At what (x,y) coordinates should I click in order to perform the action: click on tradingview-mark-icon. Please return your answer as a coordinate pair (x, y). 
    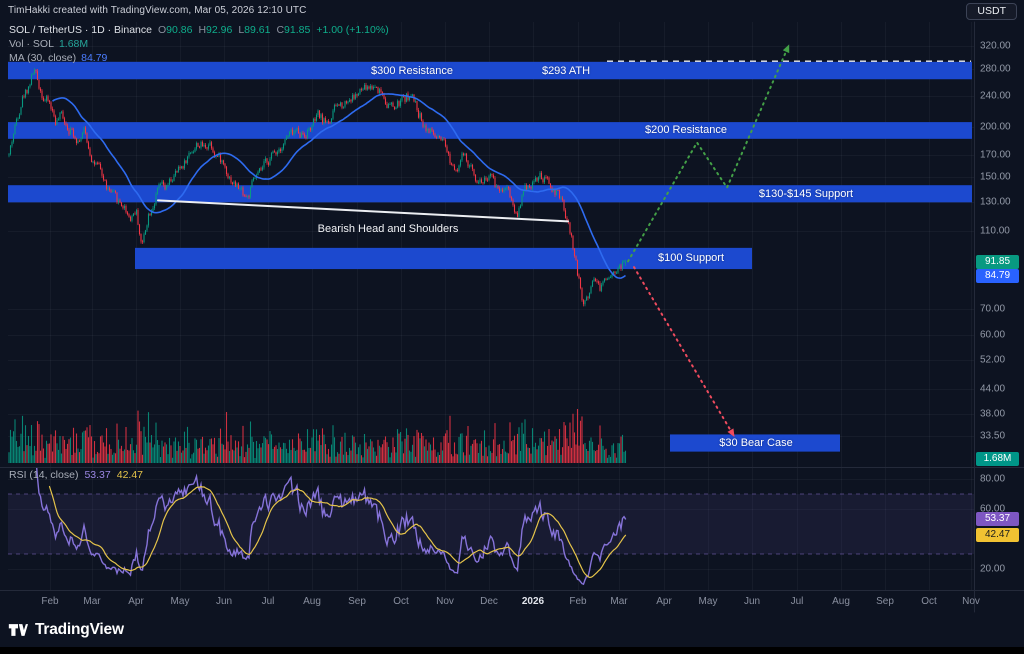
    Looking at the image, I should click on (18, 630).